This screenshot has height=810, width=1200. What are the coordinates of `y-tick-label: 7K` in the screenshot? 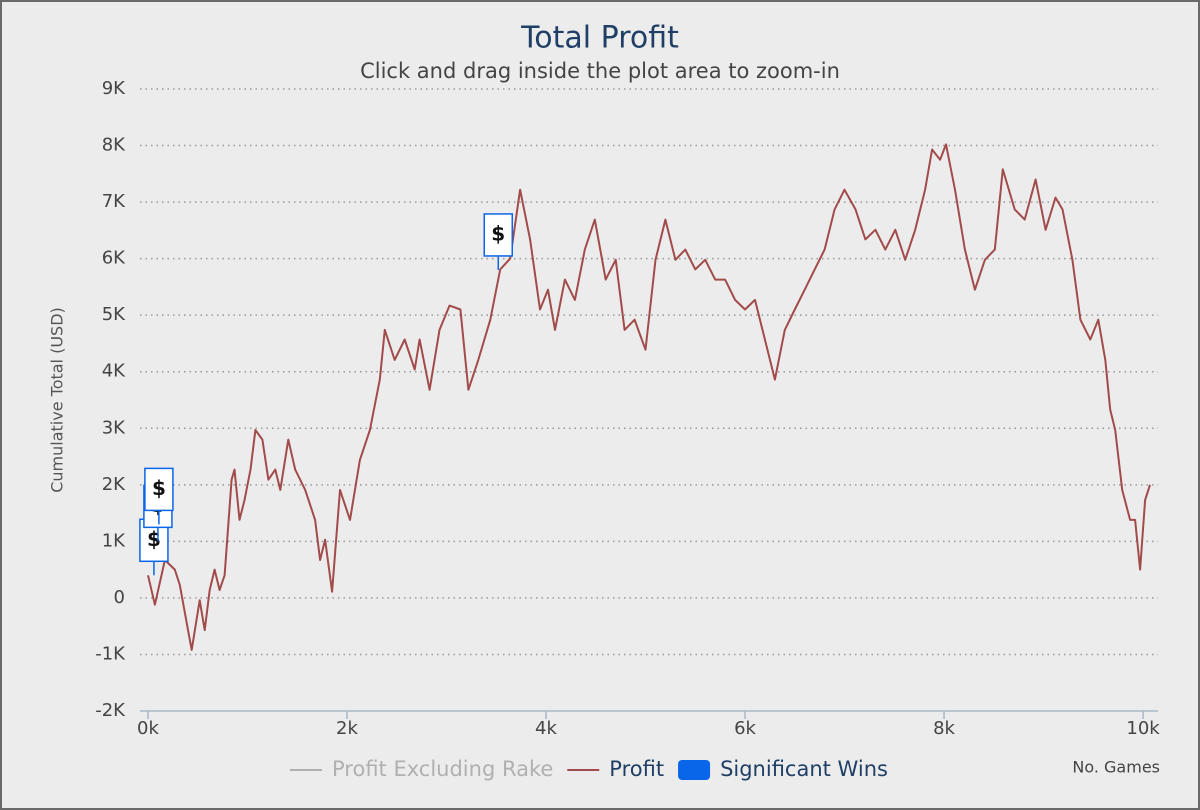 It's located at (114, 201).